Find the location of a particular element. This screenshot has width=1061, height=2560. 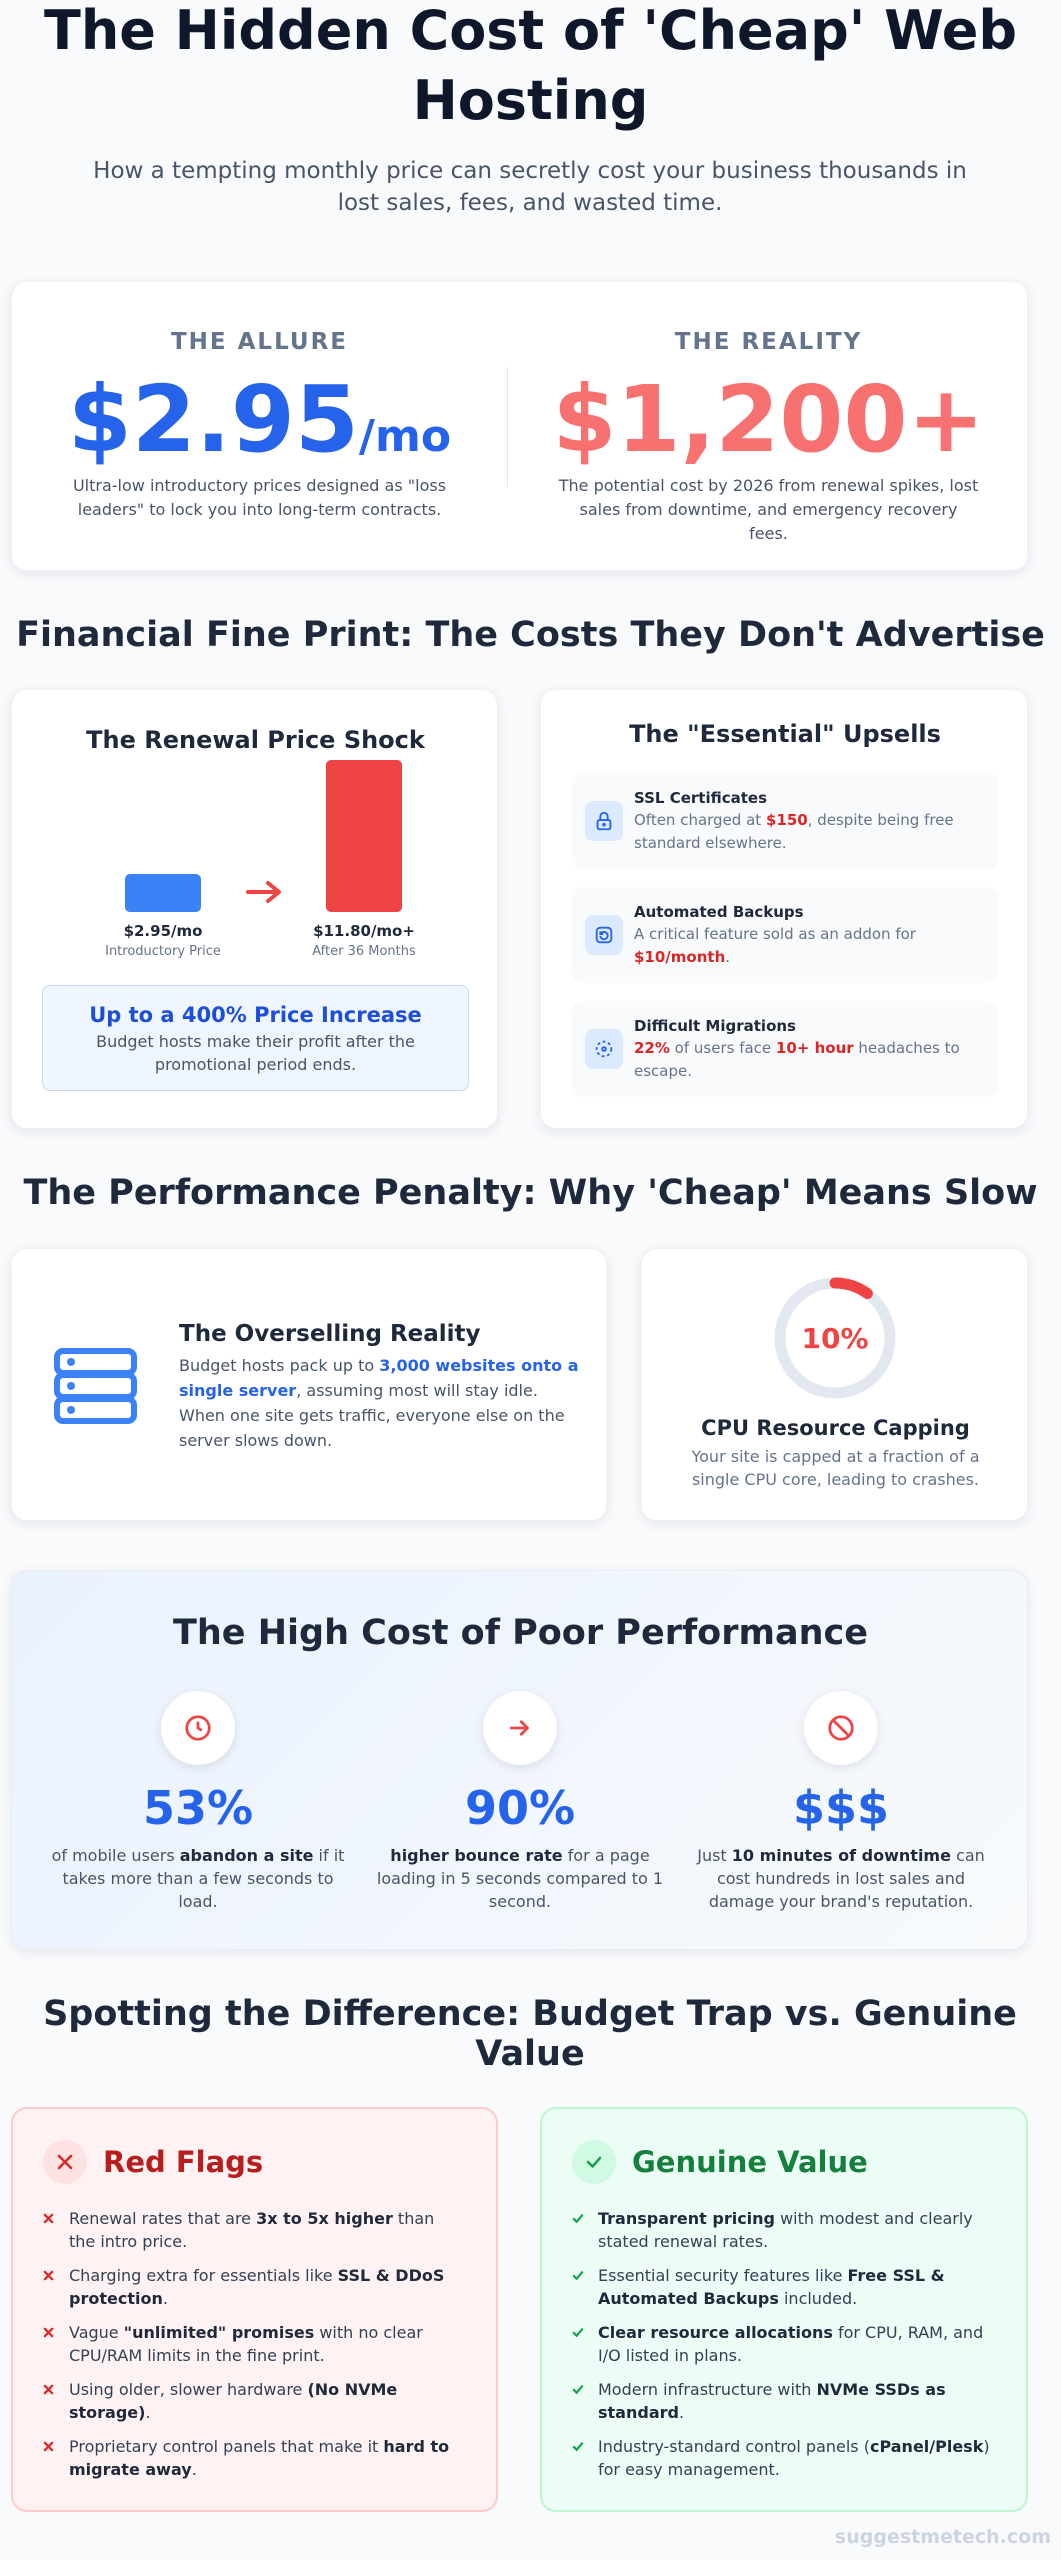

divider is located at coordinates (507, 427).